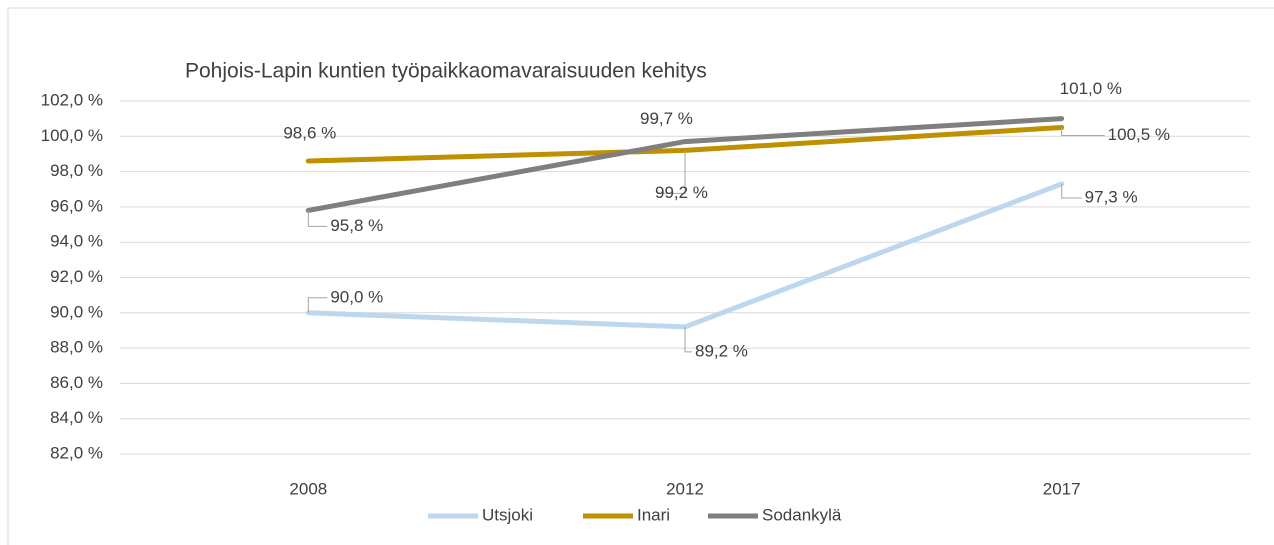  I want to click on y-tick-label: 100,0 %, so click(72, 135).